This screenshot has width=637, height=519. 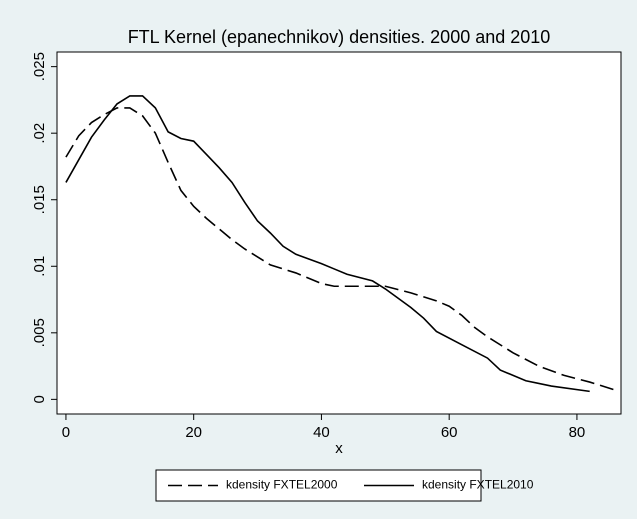 What do you see at coordinates (193, 432) in the screenshot?
I see `x-tick-label: 20` at bounding box center [193, 432].